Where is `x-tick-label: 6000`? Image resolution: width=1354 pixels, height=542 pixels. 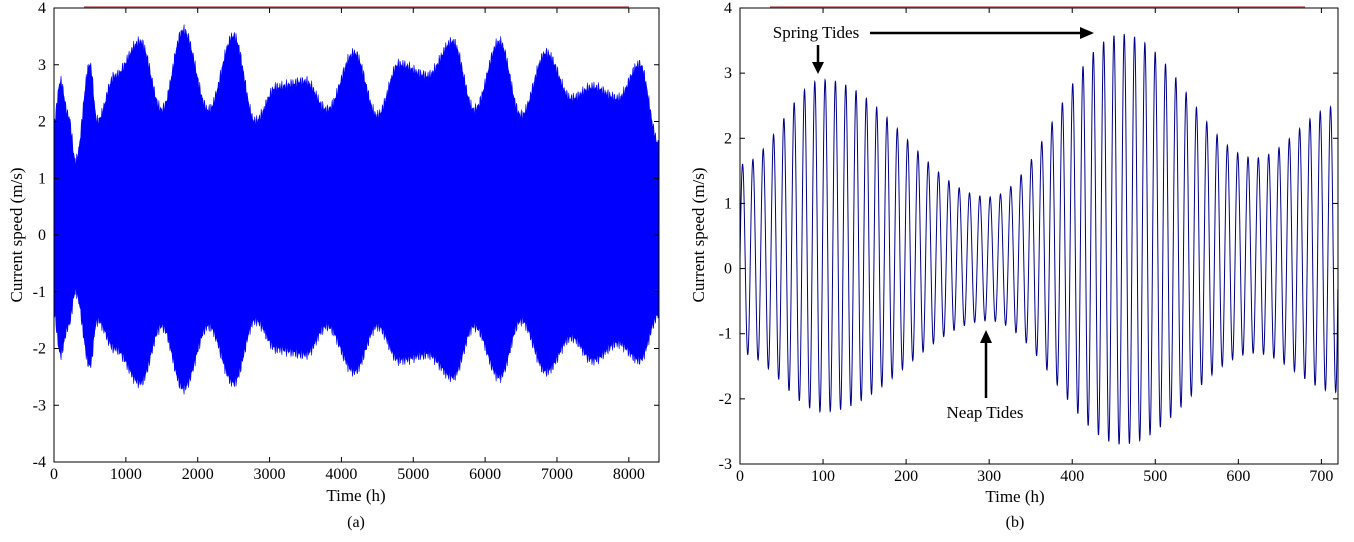 x-tick-label: 6000 is located at coordinates (485, 474).